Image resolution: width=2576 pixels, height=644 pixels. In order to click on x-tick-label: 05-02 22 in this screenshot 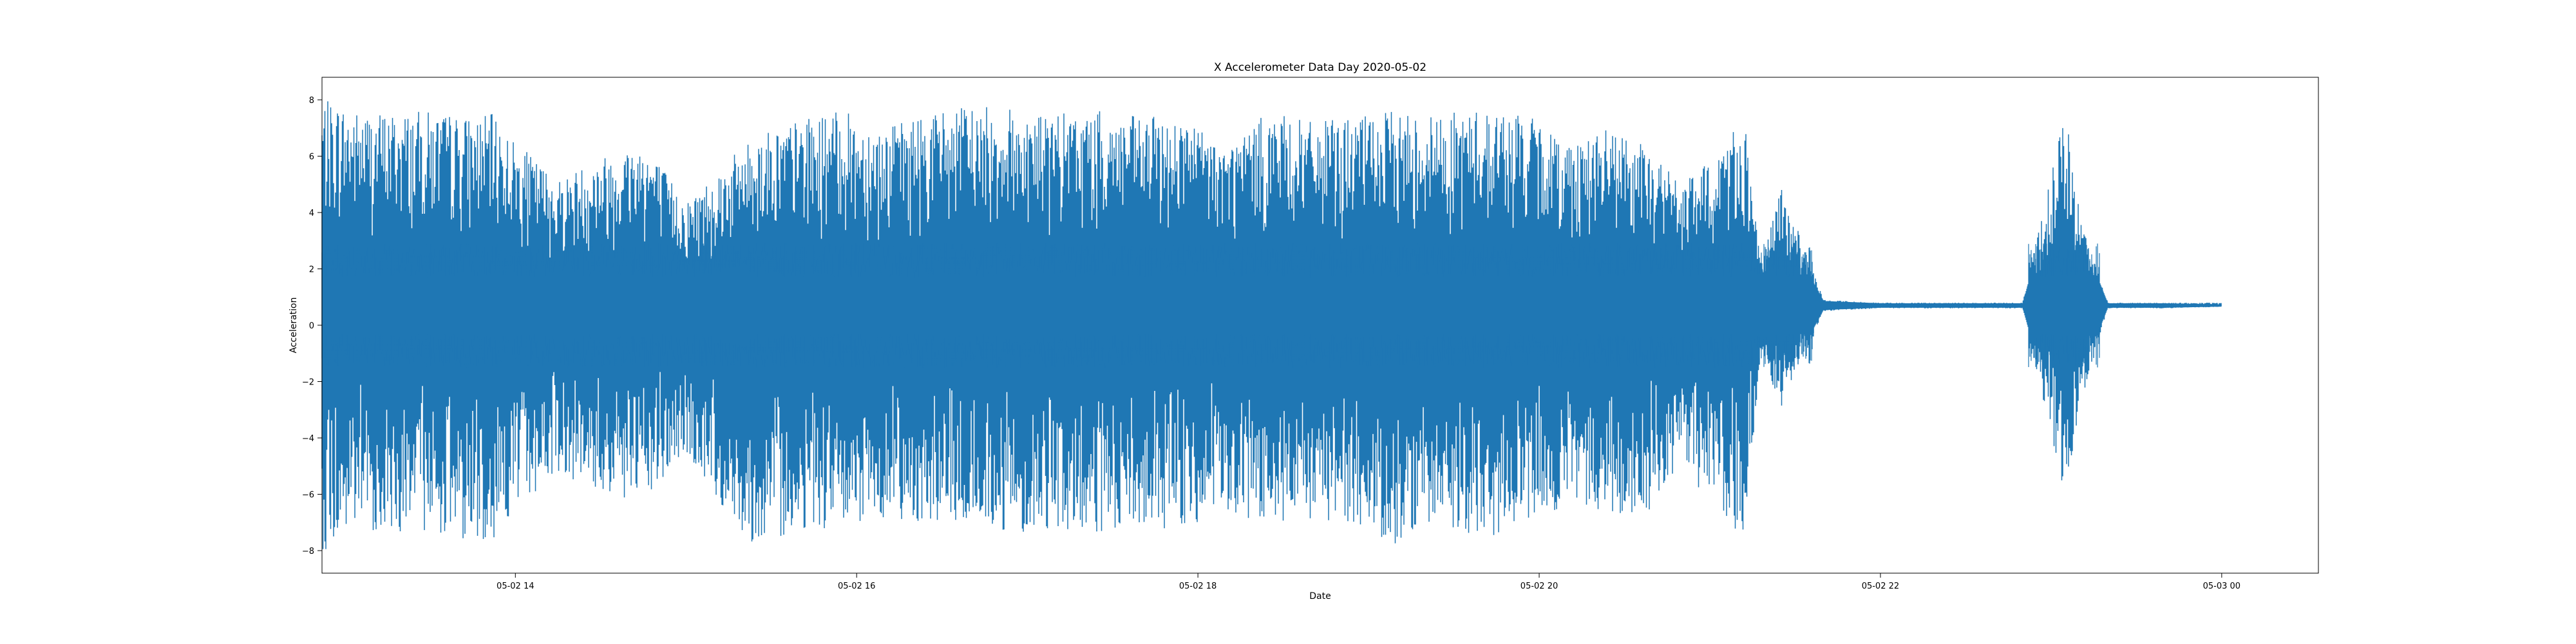, I will do `click(1880, 587)`.